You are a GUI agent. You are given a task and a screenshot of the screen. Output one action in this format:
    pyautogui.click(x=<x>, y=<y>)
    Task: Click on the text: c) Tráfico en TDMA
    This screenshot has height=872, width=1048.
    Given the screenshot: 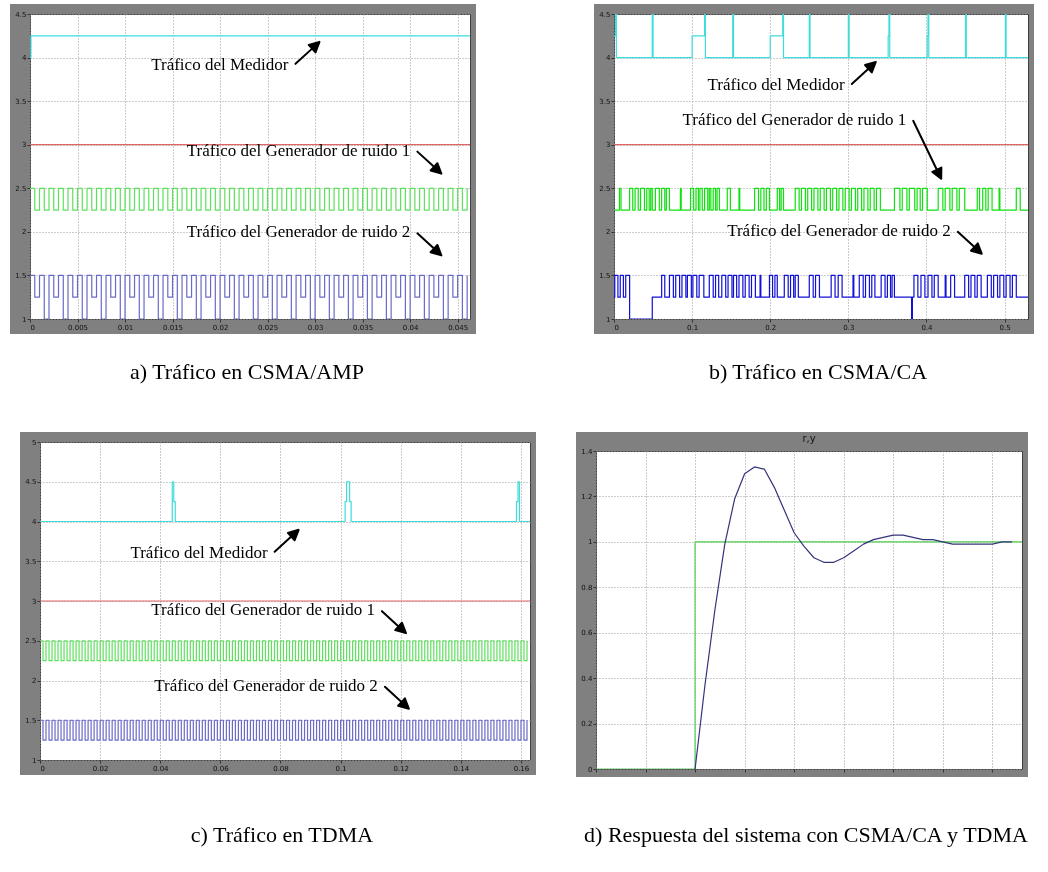 What is the action you would take?
    pyautogui.click(x=282, y=835)
    